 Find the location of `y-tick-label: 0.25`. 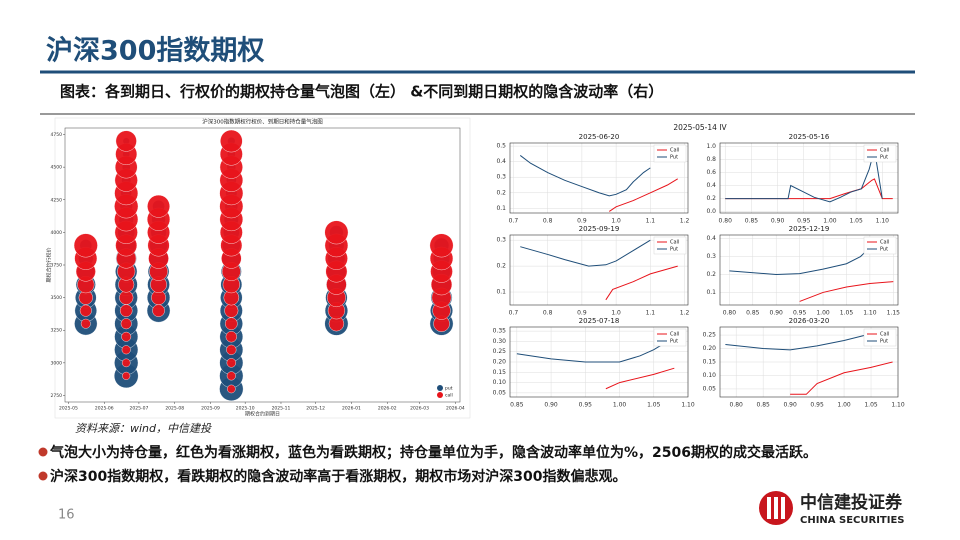

y-tick-label: 0.25 is located at coordinates (710, 335).